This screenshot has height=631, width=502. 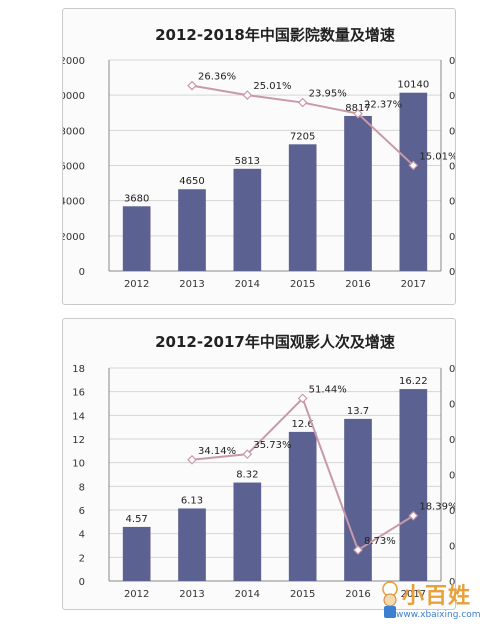 I want to click on growth-label: 25.01%, so click(x=272, y=86).